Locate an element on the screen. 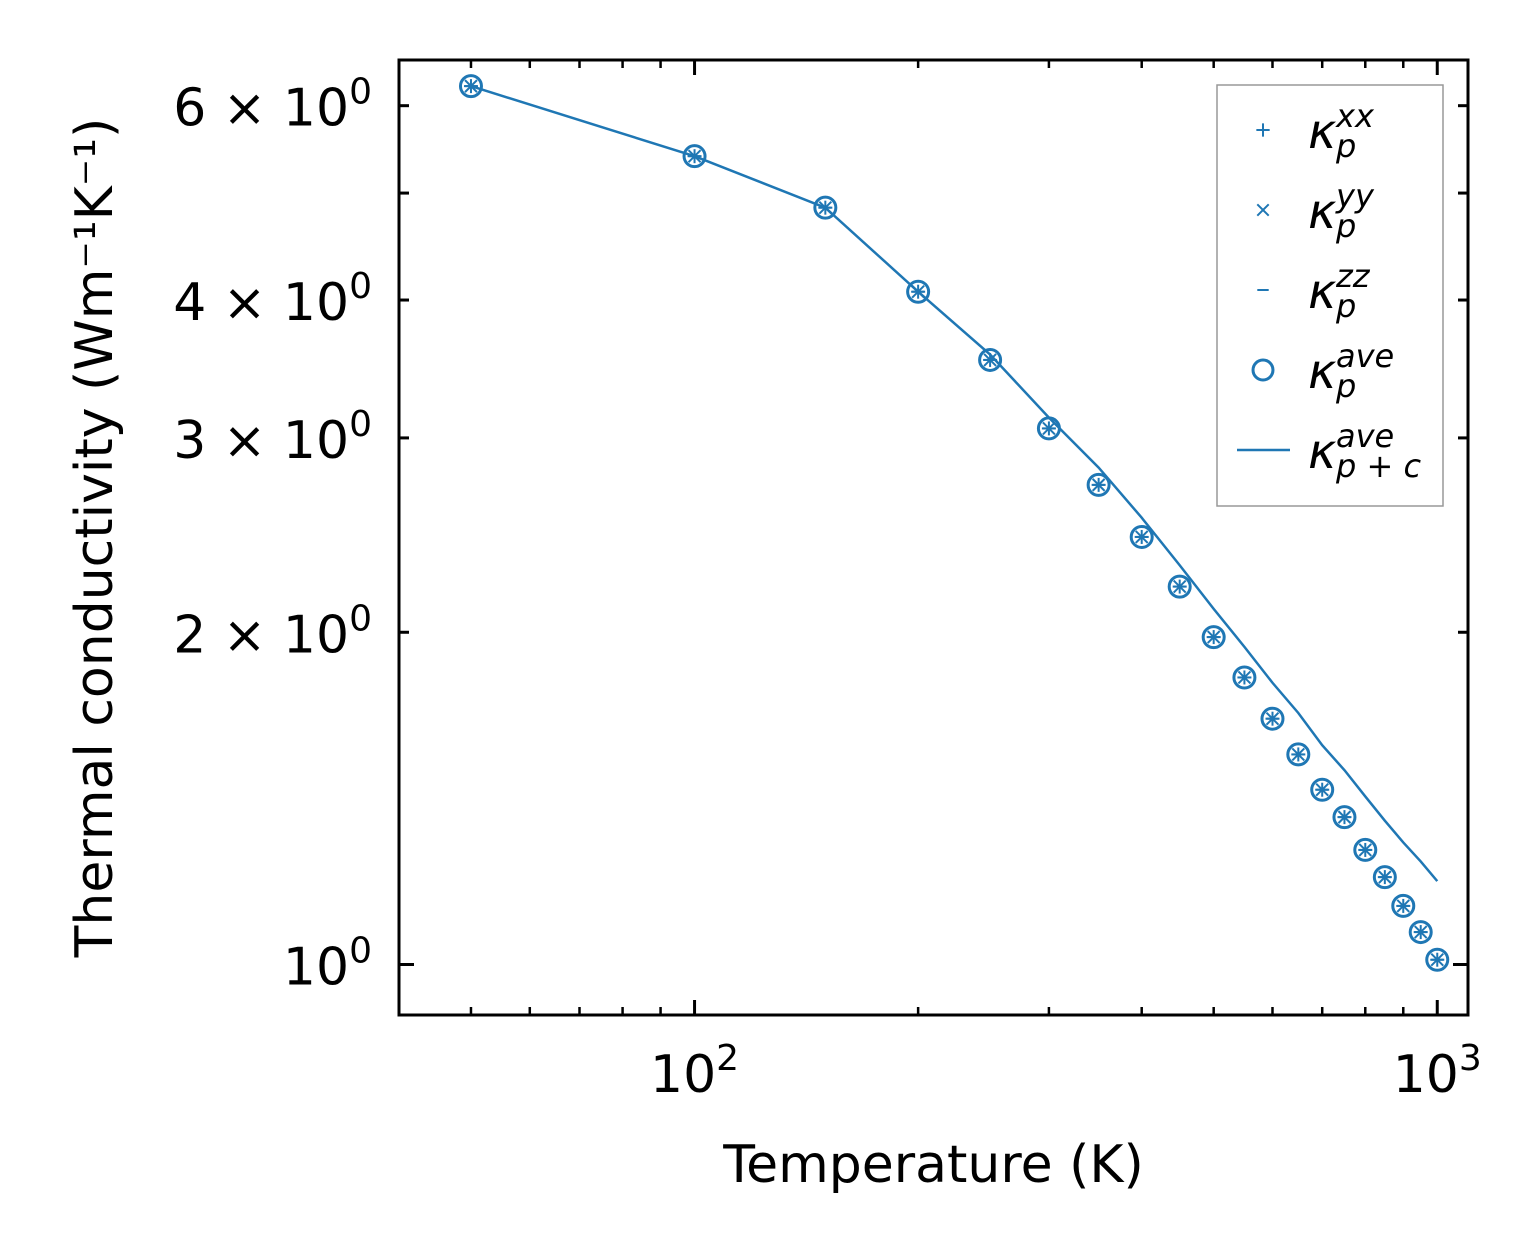 The width and height of the screenshot is (1529, 1254). x-tick-label: 103 is located at coordinates (1437, 1071).